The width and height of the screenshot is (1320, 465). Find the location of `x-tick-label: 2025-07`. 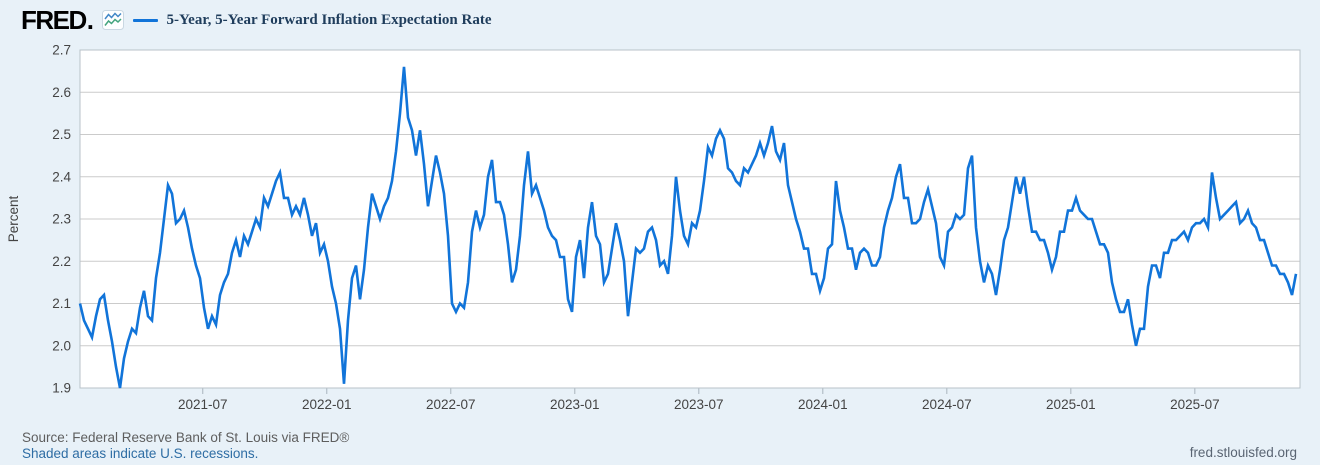

x-tick-label: 2025-07 is located at coordinates (1195, 404).